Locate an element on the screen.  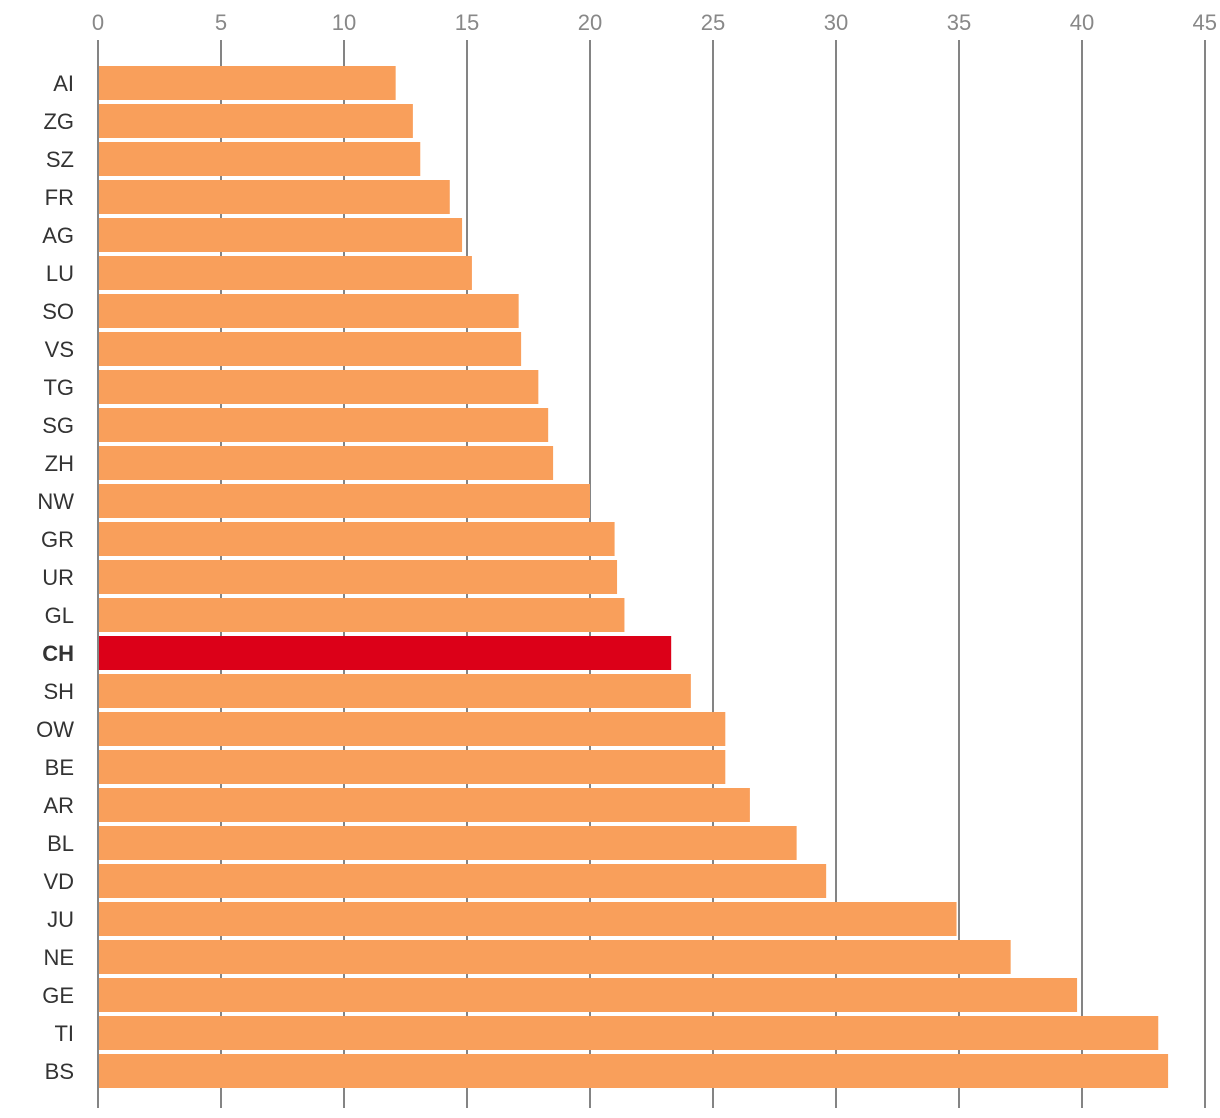
bar-zh is located at coordinates (326, 463).